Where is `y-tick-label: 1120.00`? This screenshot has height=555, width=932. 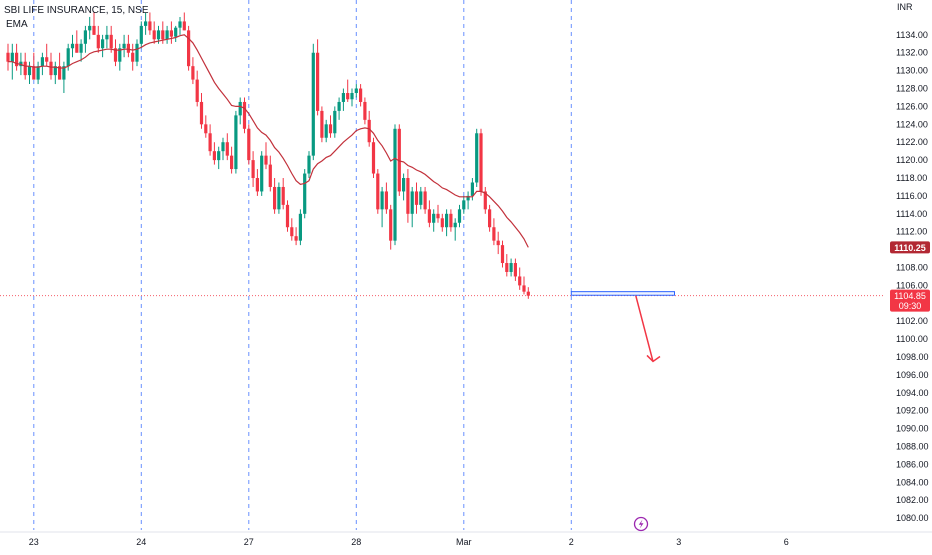 y-tick-label: 1120.00 is located at coordinates (912, 160).